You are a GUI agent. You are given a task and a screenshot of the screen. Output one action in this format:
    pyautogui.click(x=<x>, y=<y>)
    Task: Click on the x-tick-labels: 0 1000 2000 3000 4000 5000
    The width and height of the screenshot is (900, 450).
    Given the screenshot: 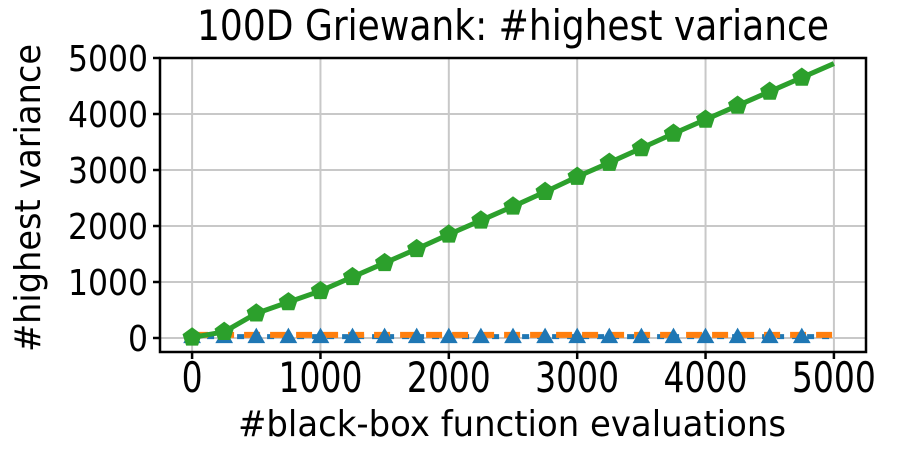 What is the action you would take?
    pyautogui.click(x=529, y=377)
    